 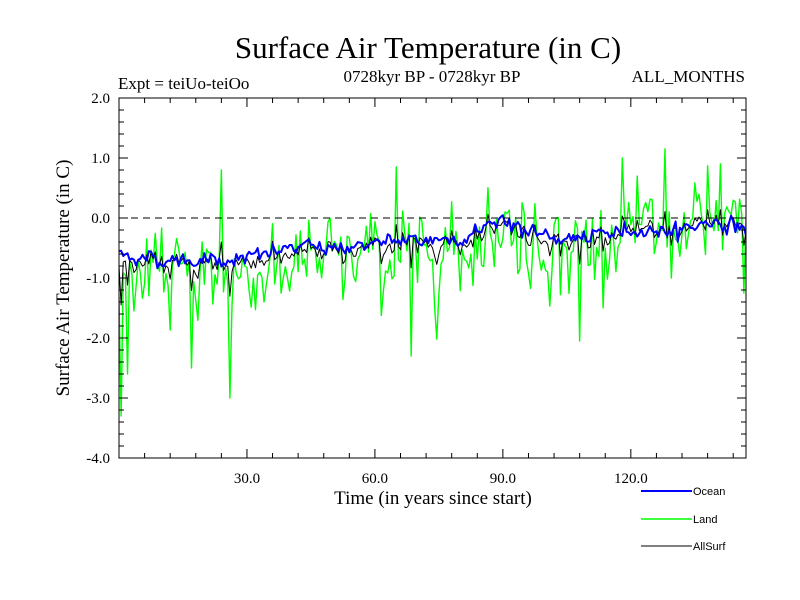 What do you see at coordinates (688, 76) in the screenshot?
I see `months-label: ALL_MONTHS` at bounding box center [688, 76].